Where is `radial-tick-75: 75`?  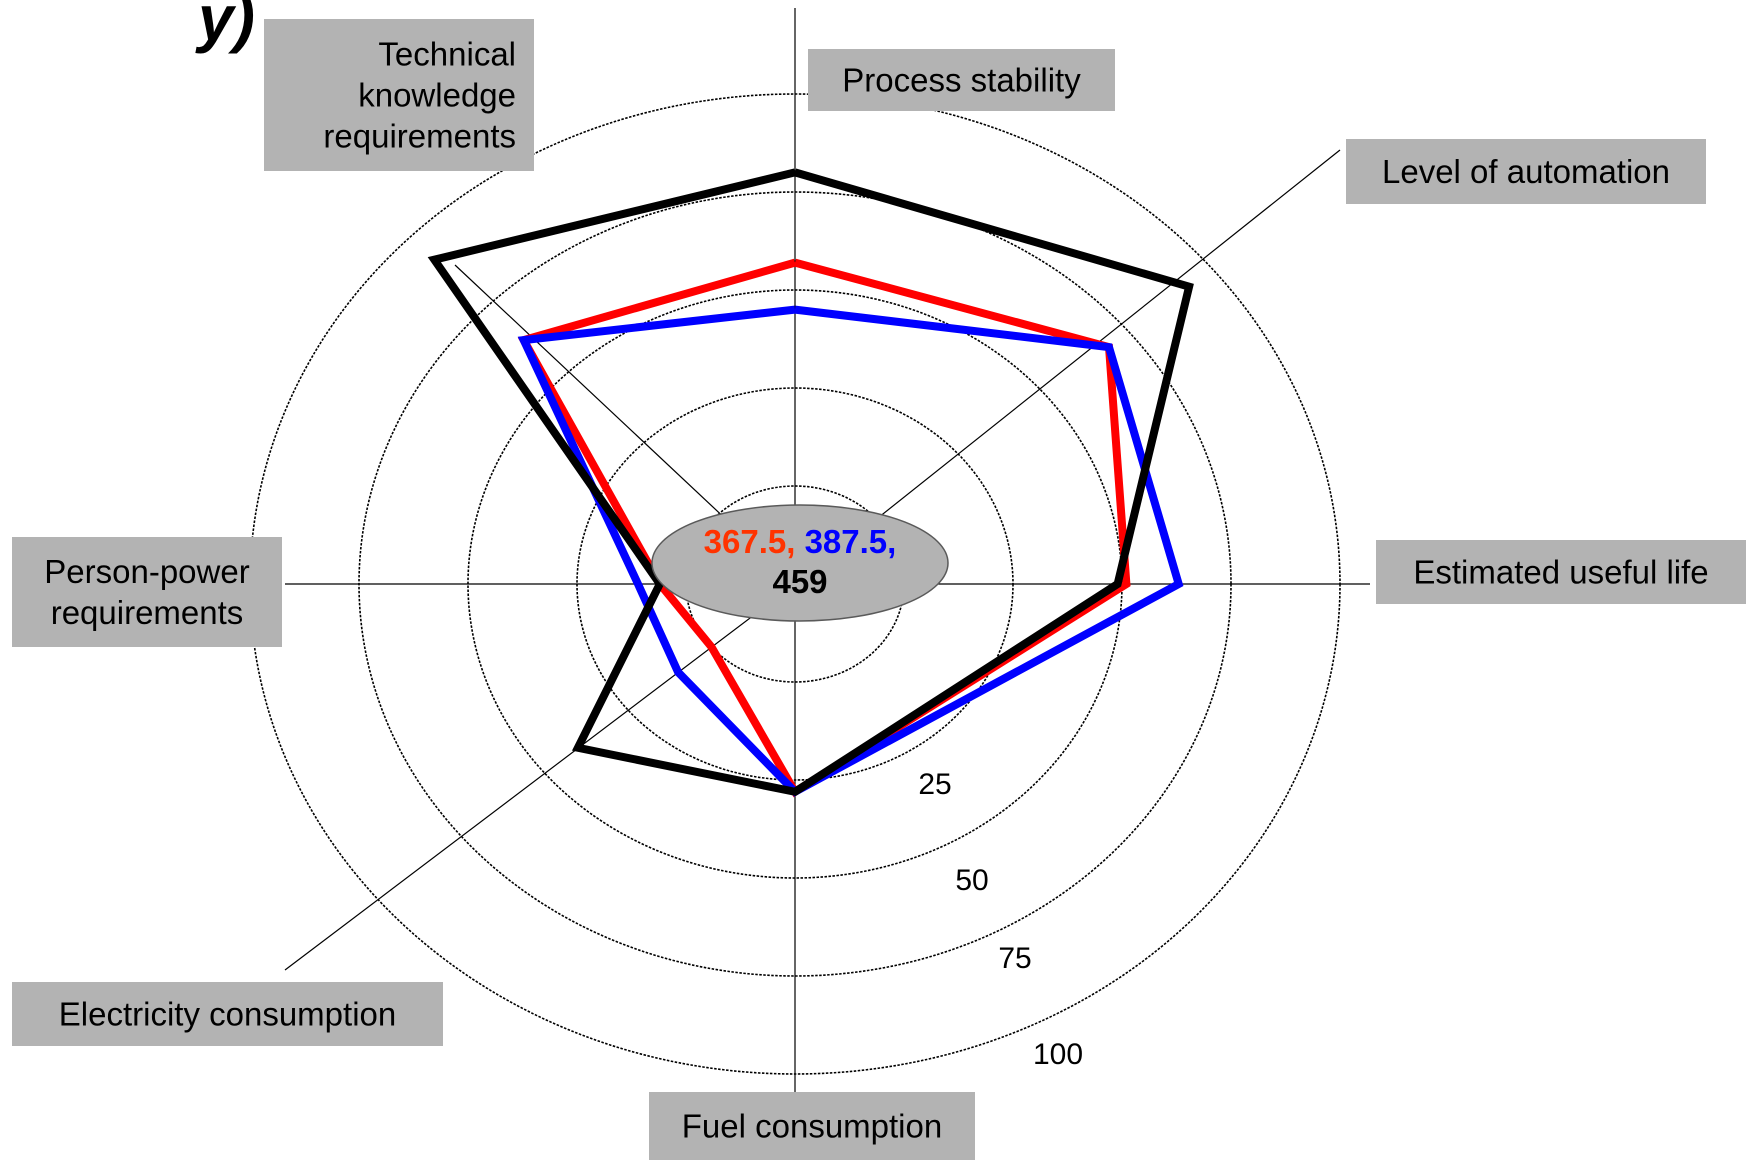 radial-tick-75: 75 is located at coordinates (1014, 958).